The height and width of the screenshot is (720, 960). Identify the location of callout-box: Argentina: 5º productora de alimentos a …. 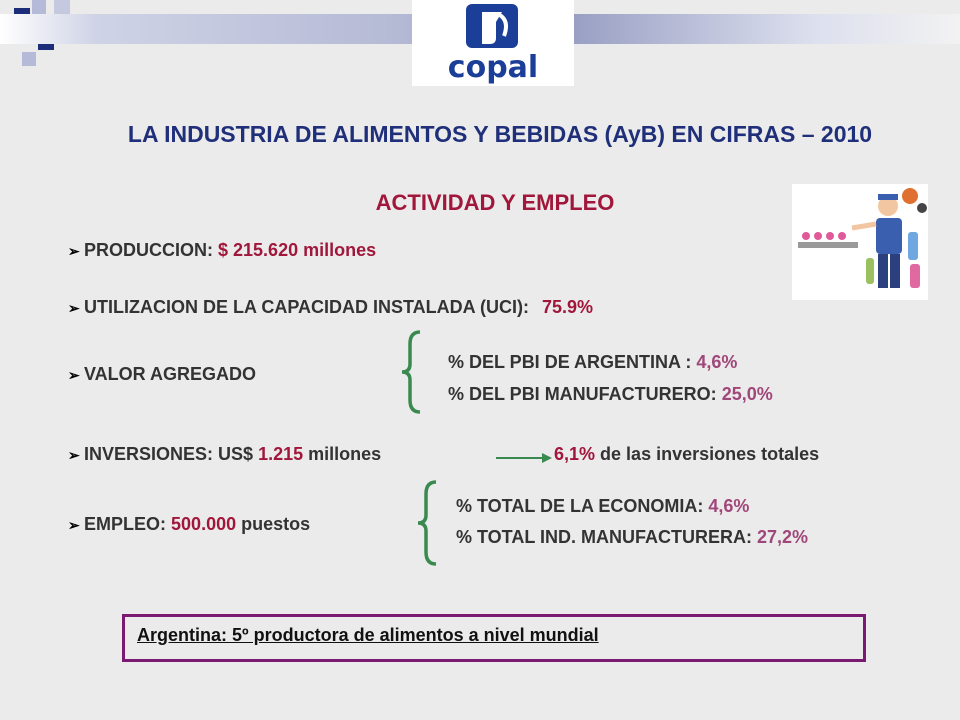
(494, 638).